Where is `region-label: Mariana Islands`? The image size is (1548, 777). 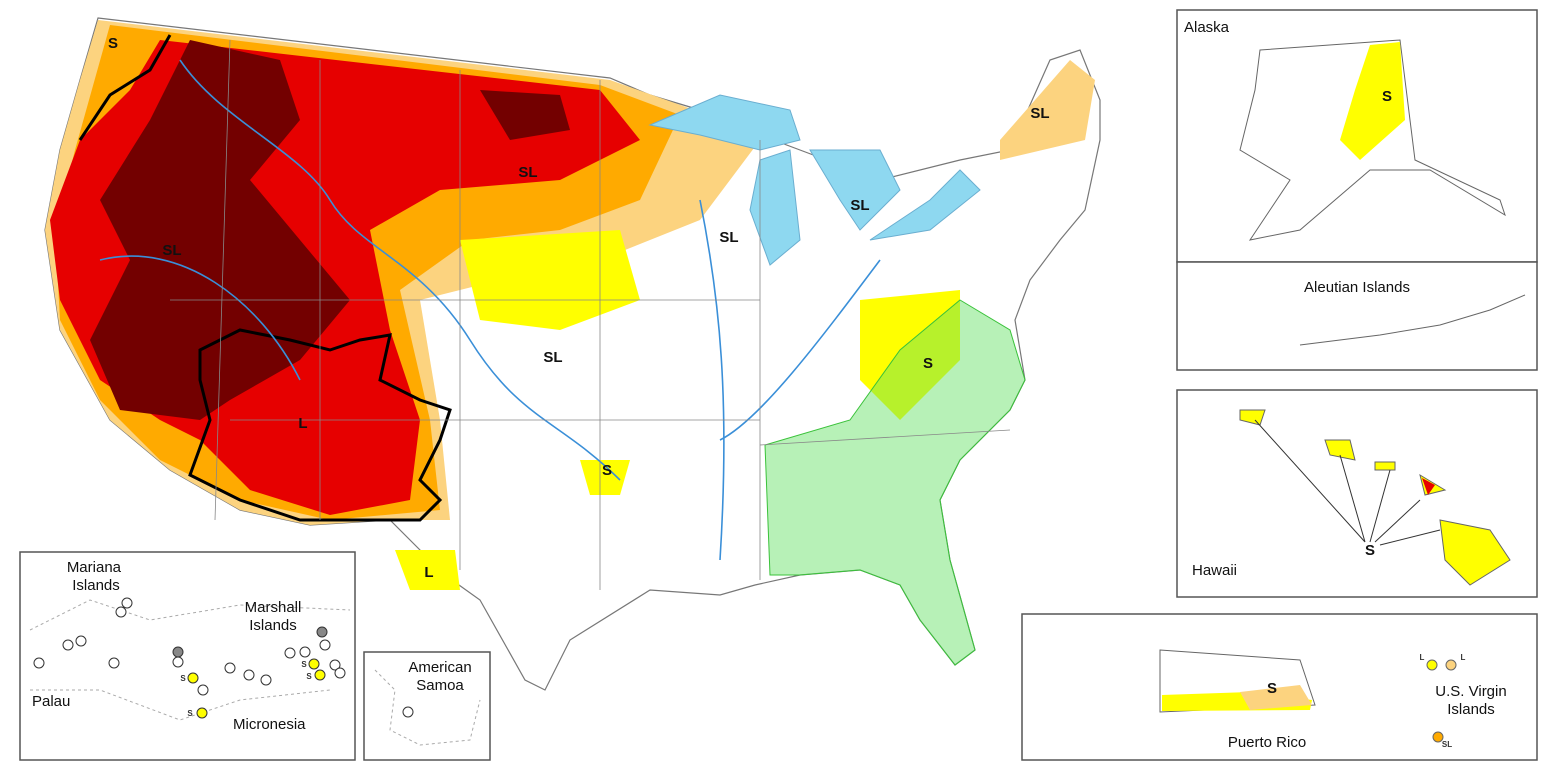 region-label: Mariana Islands is located at coordinates (96, 576).